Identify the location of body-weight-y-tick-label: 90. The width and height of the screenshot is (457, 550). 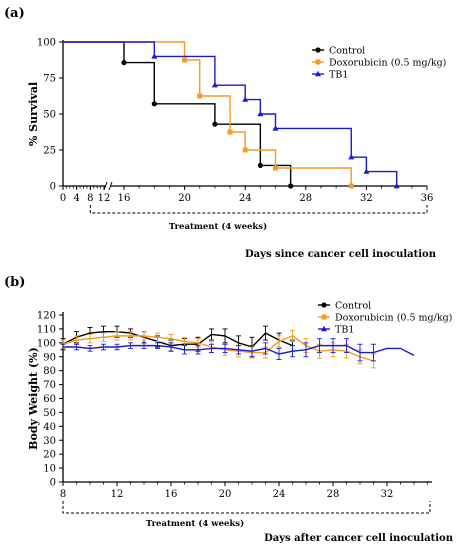
(49, 357).